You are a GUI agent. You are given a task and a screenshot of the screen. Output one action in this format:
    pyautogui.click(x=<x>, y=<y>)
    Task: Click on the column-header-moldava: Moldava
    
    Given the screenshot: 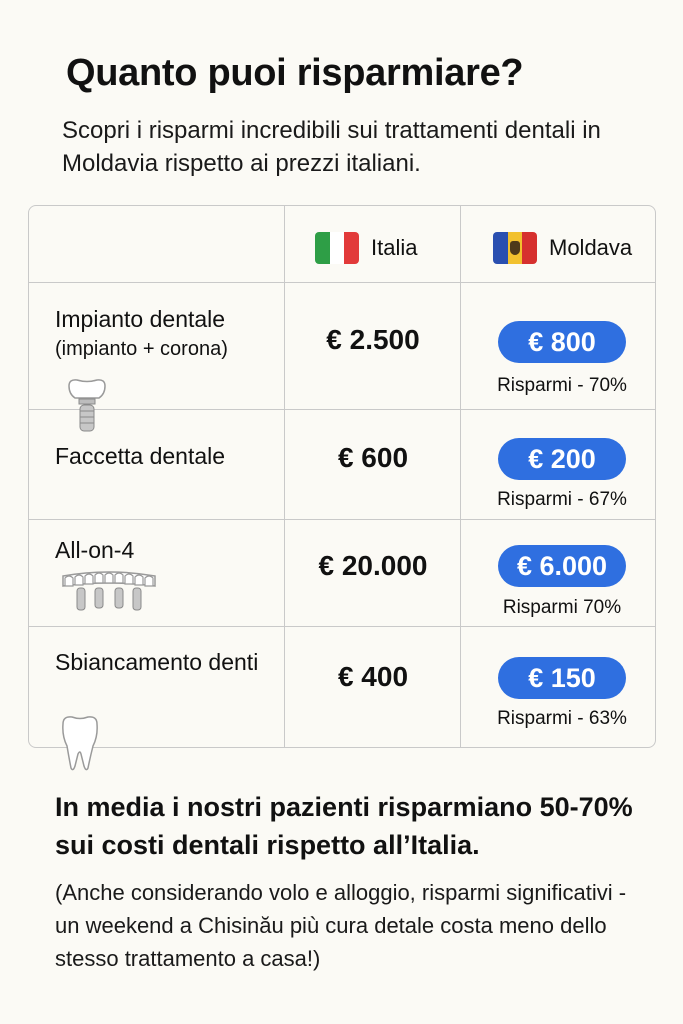 What is the action you would take?
    pyautogui.click(x=562, y=248)
    